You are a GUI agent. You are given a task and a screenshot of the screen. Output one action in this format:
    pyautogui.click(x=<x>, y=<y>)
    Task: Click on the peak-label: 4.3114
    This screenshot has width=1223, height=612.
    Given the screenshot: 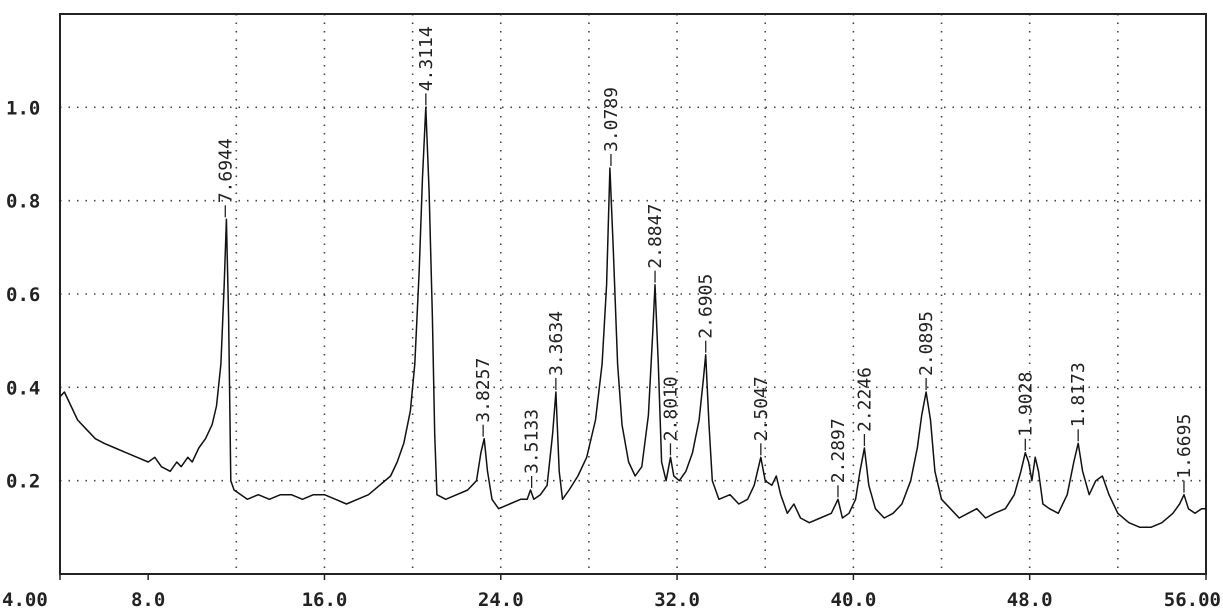 What is the action you would take?
    pyautogui.click(x=426, y=58)
    